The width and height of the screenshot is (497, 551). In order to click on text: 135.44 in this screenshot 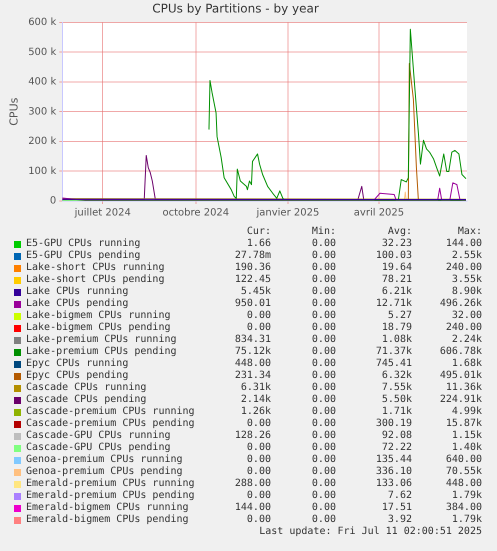, I will do `click(393, 460)`.